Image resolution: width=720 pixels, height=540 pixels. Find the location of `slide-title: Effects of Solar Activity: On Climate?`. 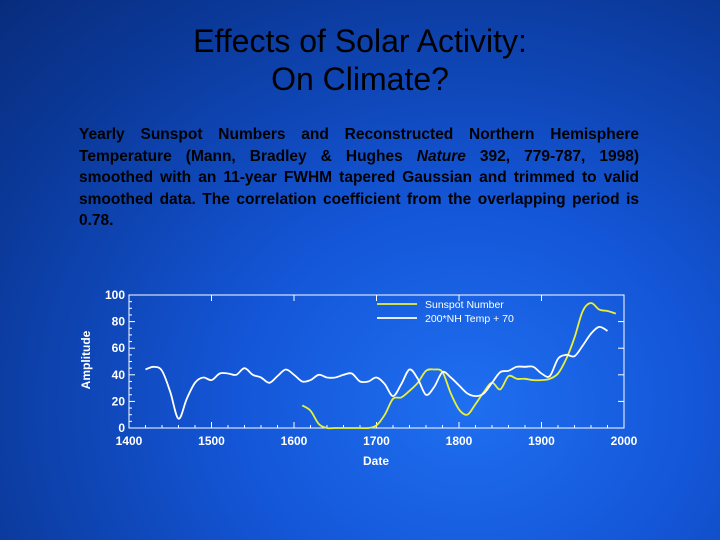

slide-title: Effects of Solar Activity: On Climate? is located at coordinates (360, 60).